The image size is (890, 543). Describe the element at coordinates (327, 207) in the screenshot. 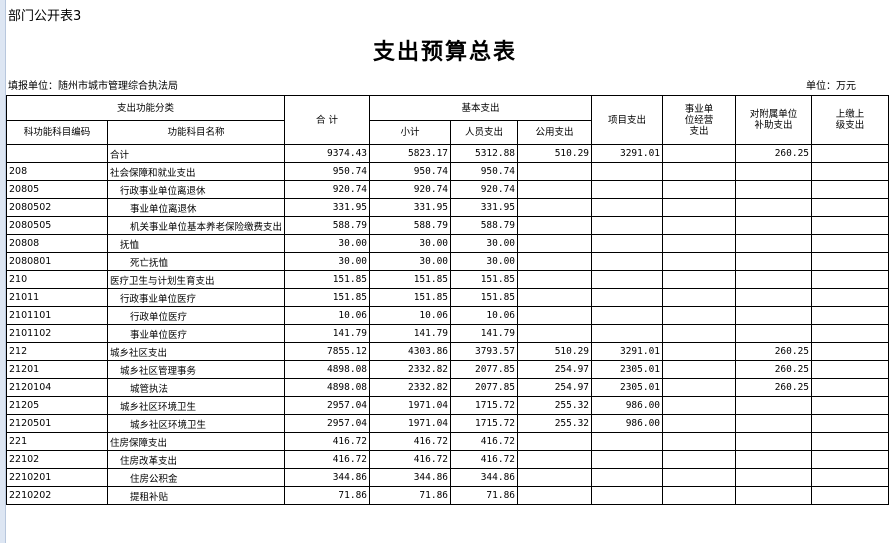

I see `cell-total: 331.95` at that location.